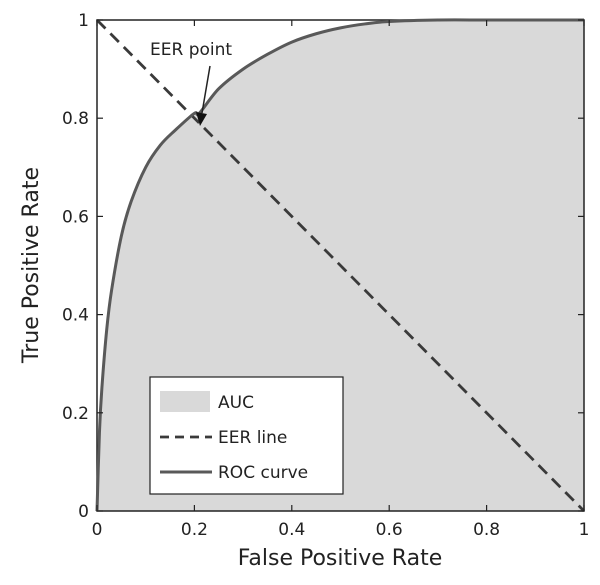 This screenshot has width=600, height=585. I want to click on legend-label-auc: AUC, so click(236, 403).